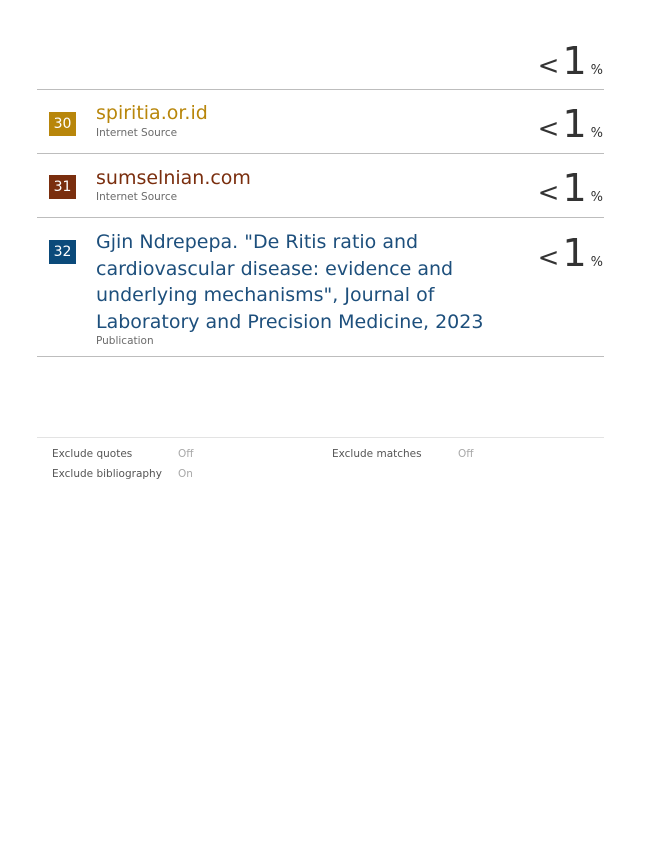  I want to click on source-number-badge: 30, so click(62, 124).